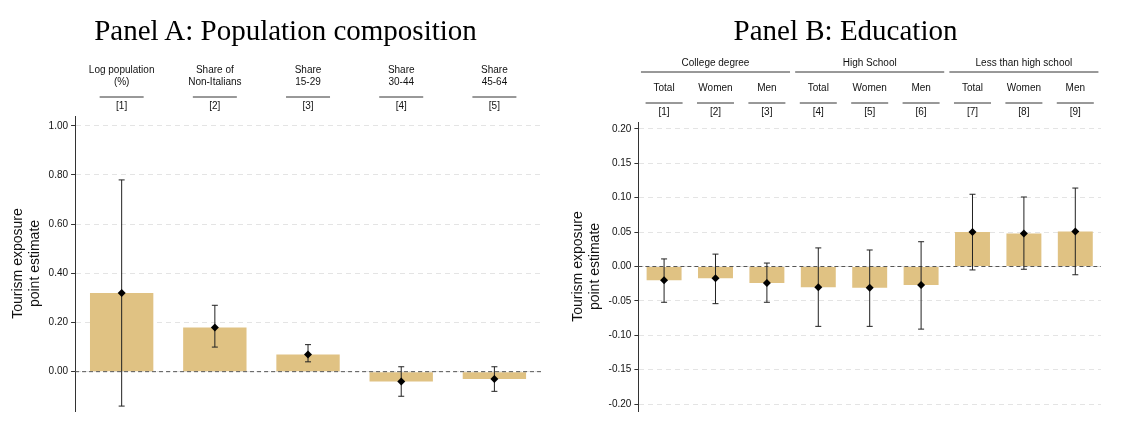 This screenshot has width=1131, height=428. What do you see at coordinates (869, 99) in the screenshot?
I see `category-label: Women [5]` at bounding box center [869, 99].